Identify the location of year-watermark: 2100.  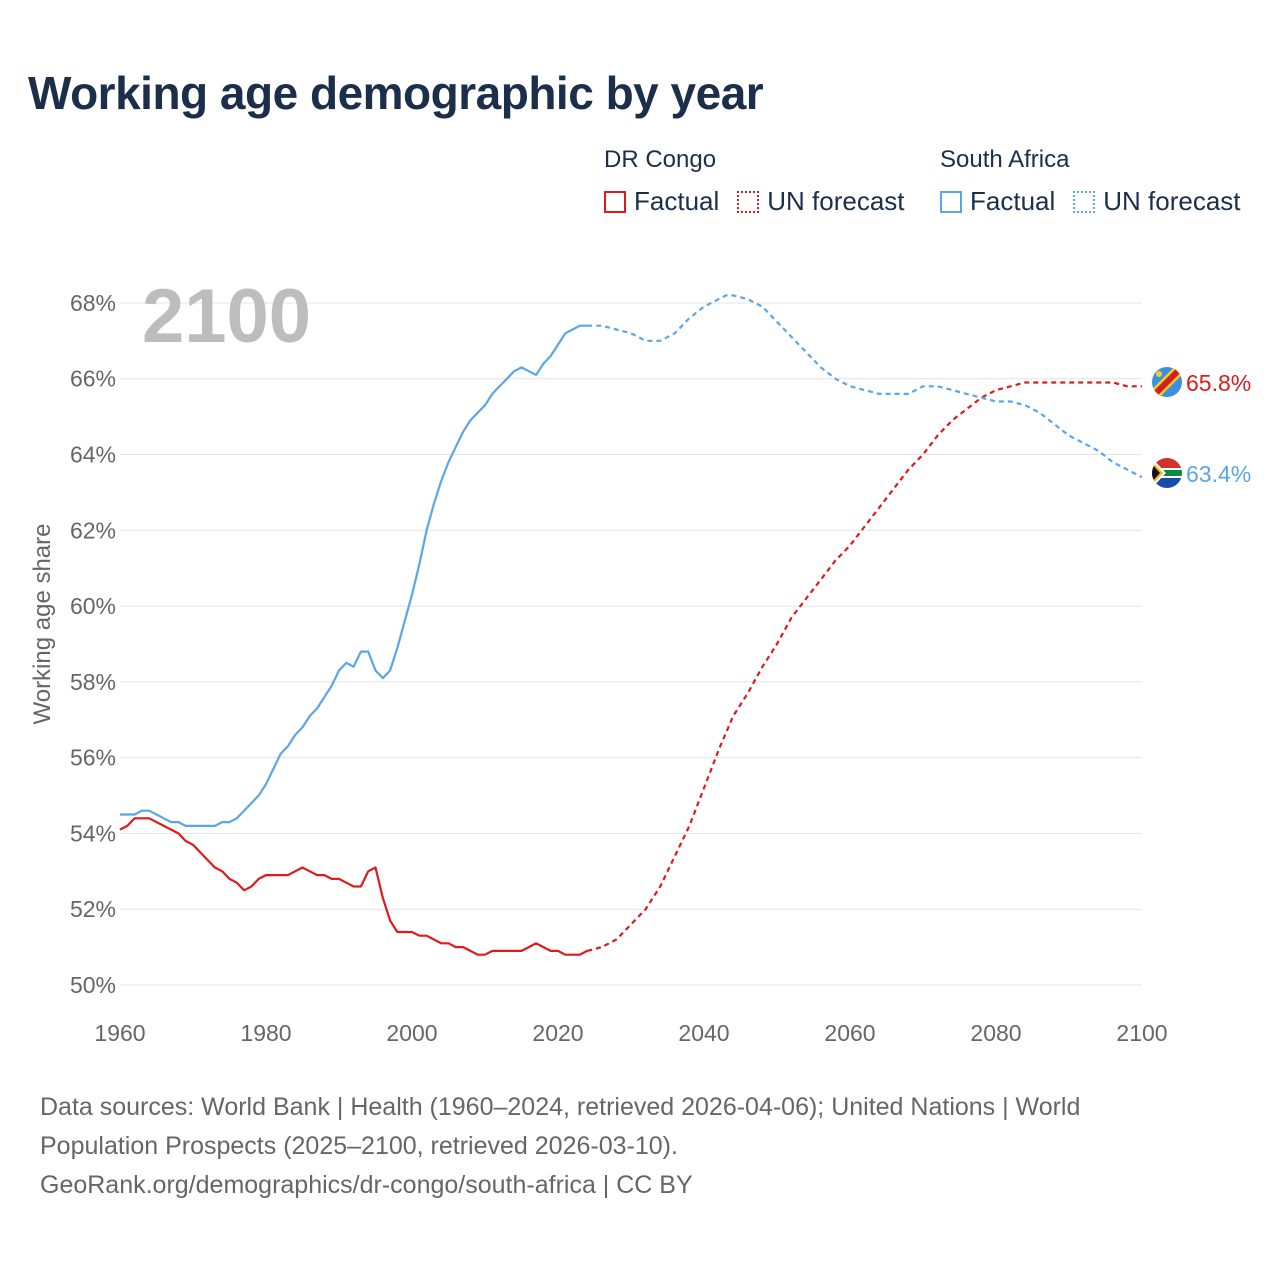
(226, 316).